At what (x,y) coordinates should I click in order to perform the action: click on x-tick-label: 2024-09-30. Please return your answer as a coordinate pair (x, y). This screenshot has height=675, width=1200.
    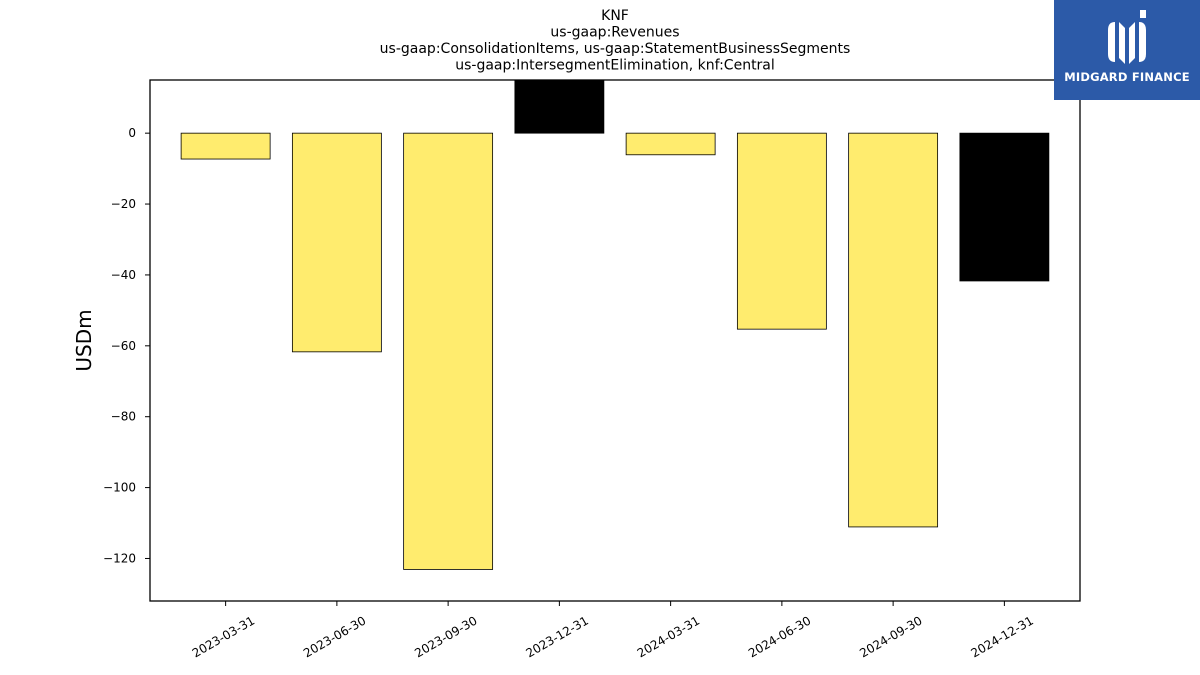
    Looking at the image, I should click on (890, 636).